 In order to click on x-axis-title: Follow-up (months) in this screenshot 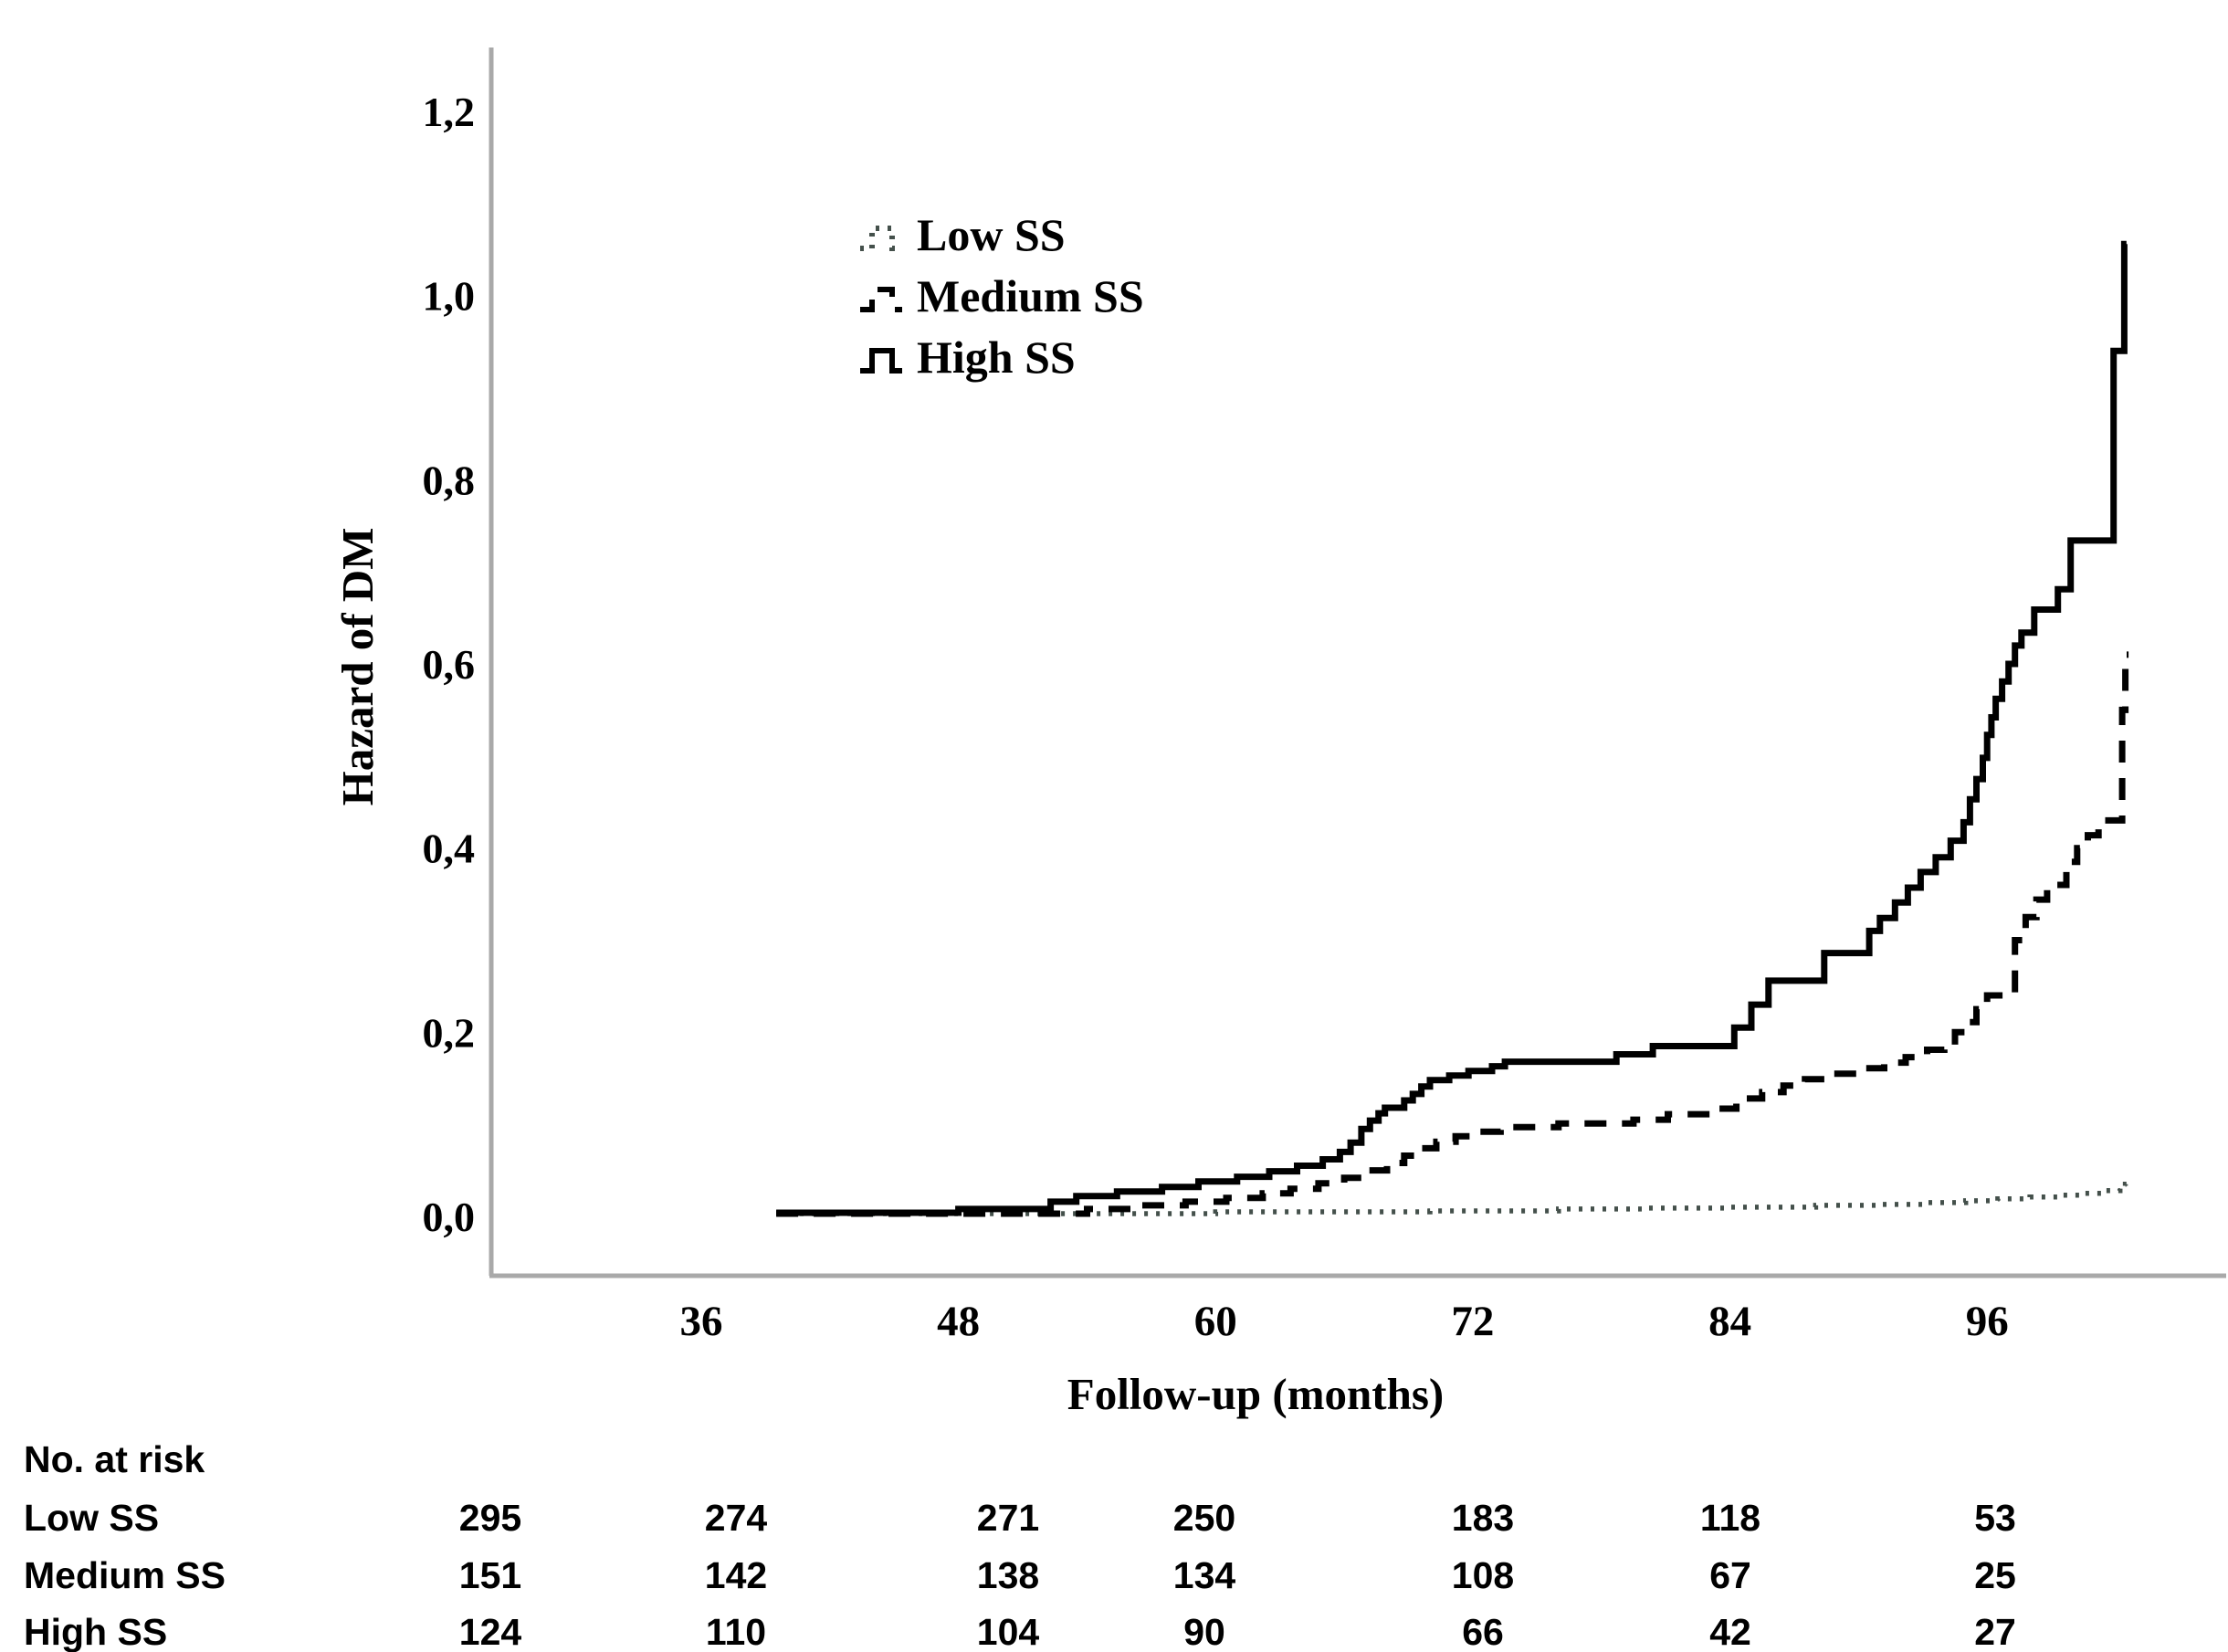, I will do `click(1255, 1394)`.